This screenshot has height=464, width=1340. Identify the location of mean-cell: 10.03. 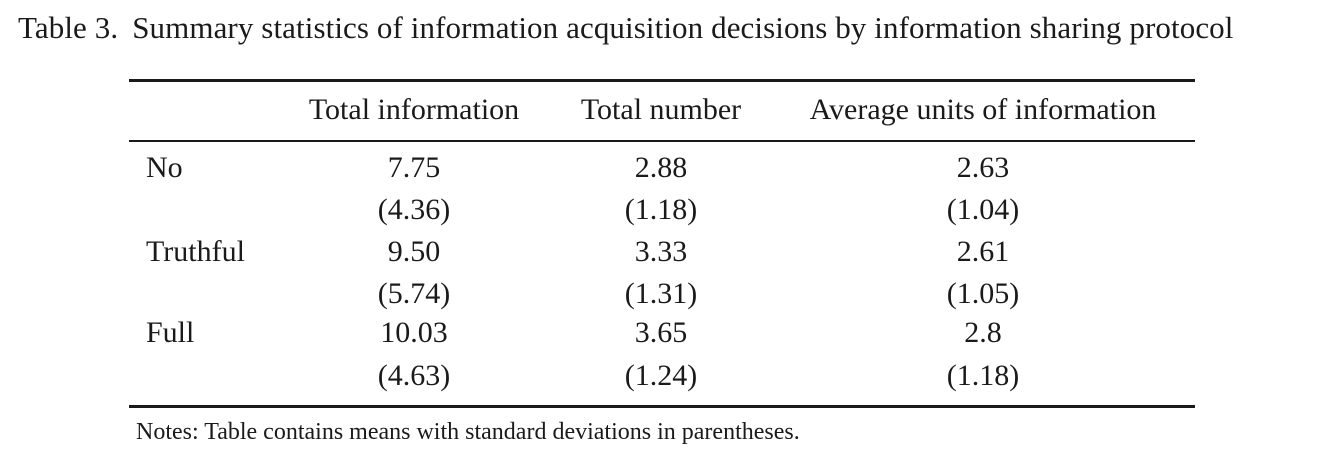
(414, 332).